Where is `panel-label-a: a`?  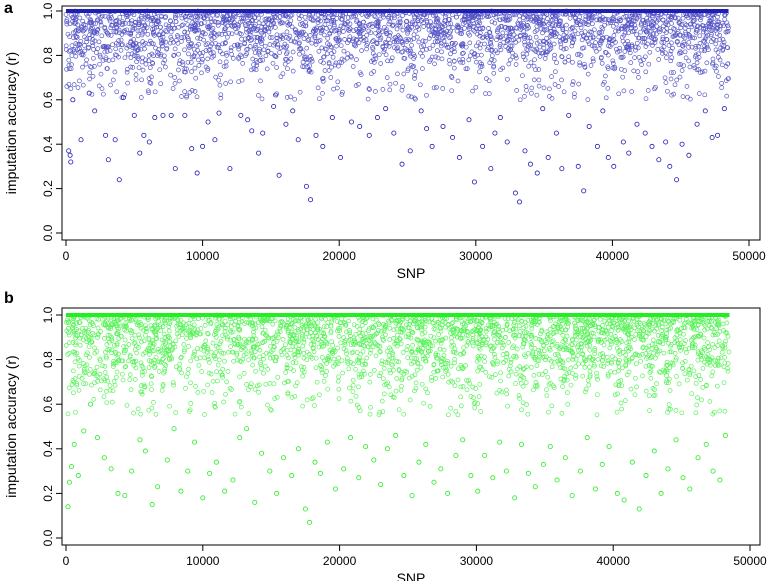 panel-label-a: a is located at coordinates (8, 8).